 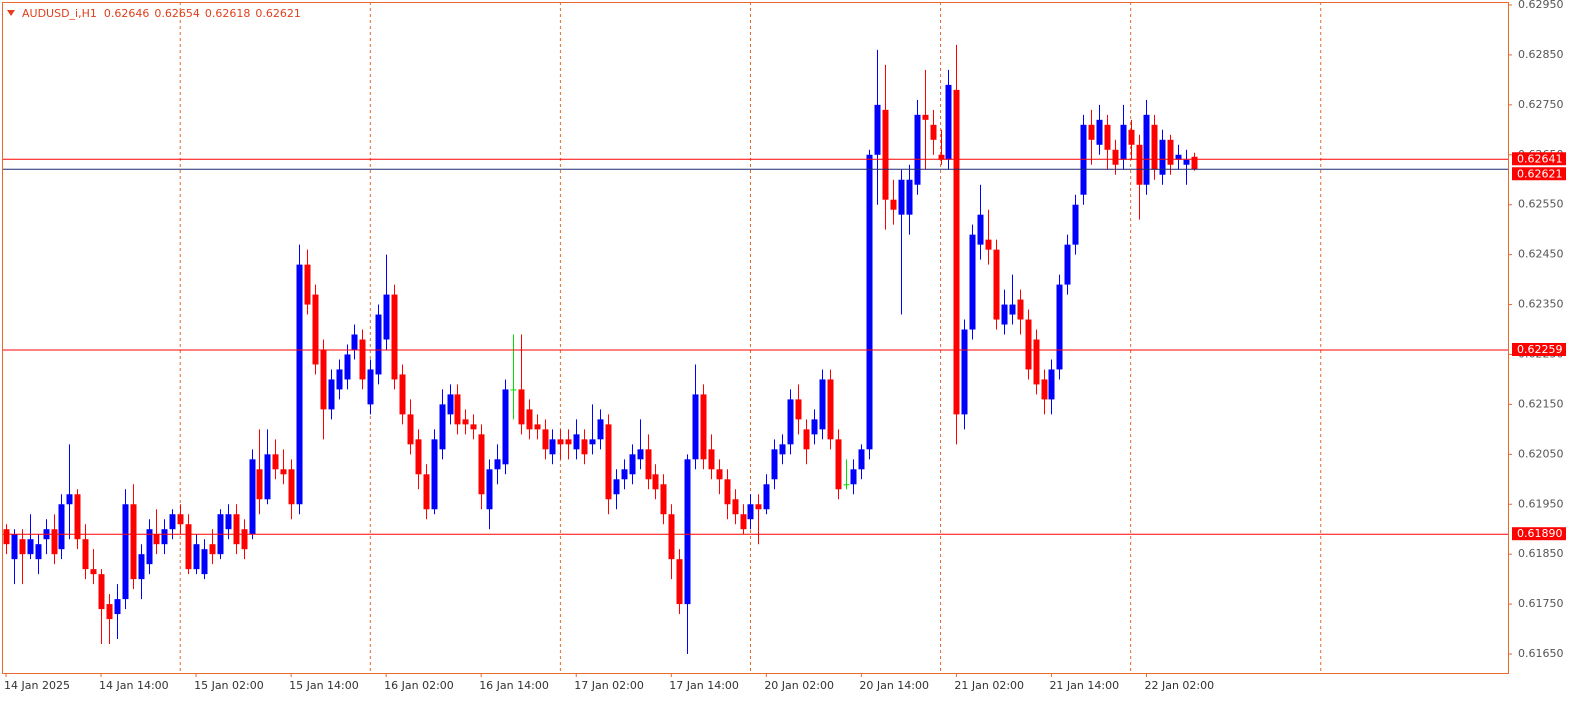 I want to click on y-tick-label: 0.61850, so click(x=1541, y=553).